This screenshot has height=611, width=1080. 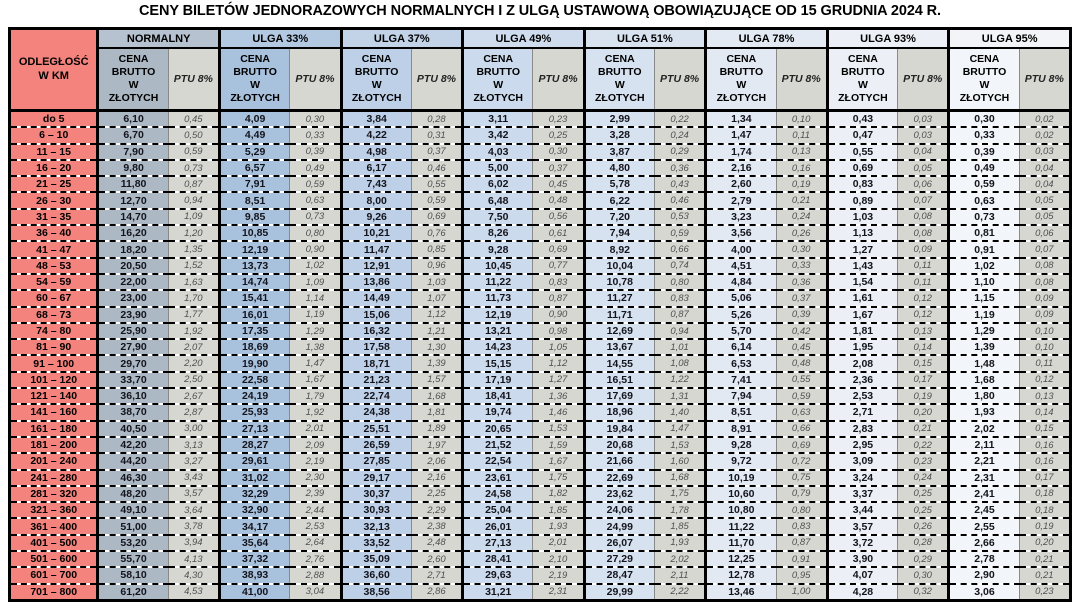 What do you see at coordinates (681, 576) in the screenshot?
I see `ptu-cell: 2,11` at bounding box center [681, 576].